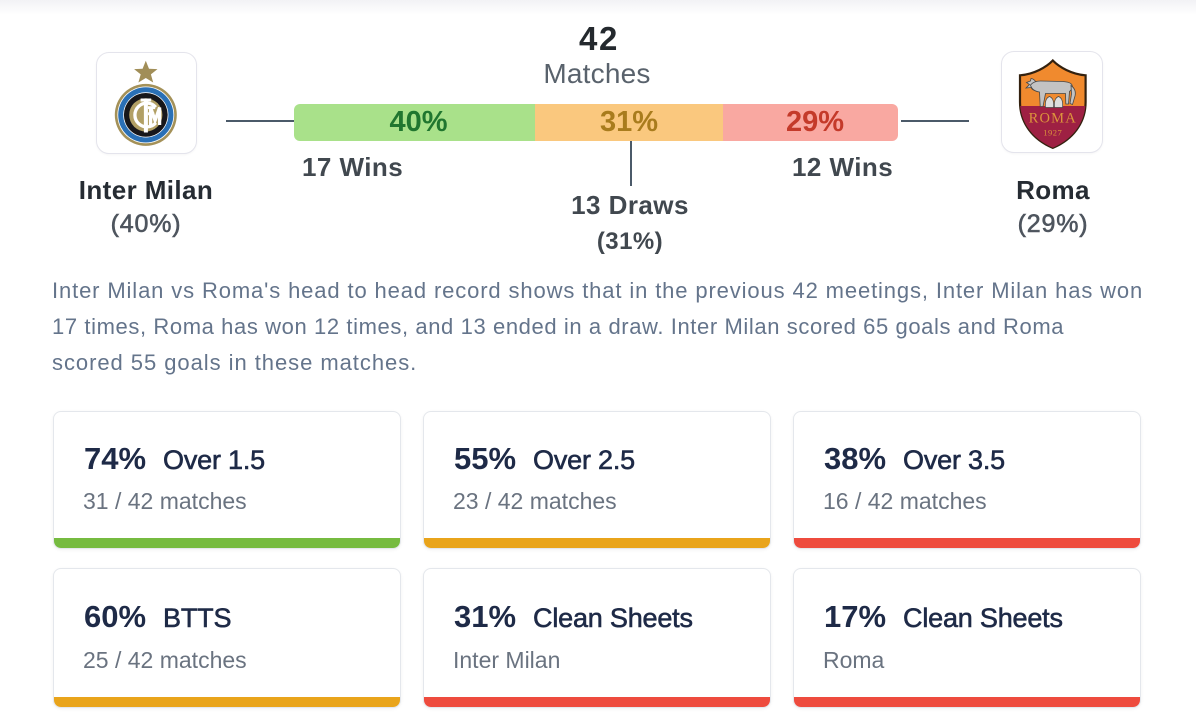 The height and width of the screenshot is (720, 1196). Describe the element at coordinates (1053, 119) in the screenshot. I see `svg-text: ROMA` at that location.